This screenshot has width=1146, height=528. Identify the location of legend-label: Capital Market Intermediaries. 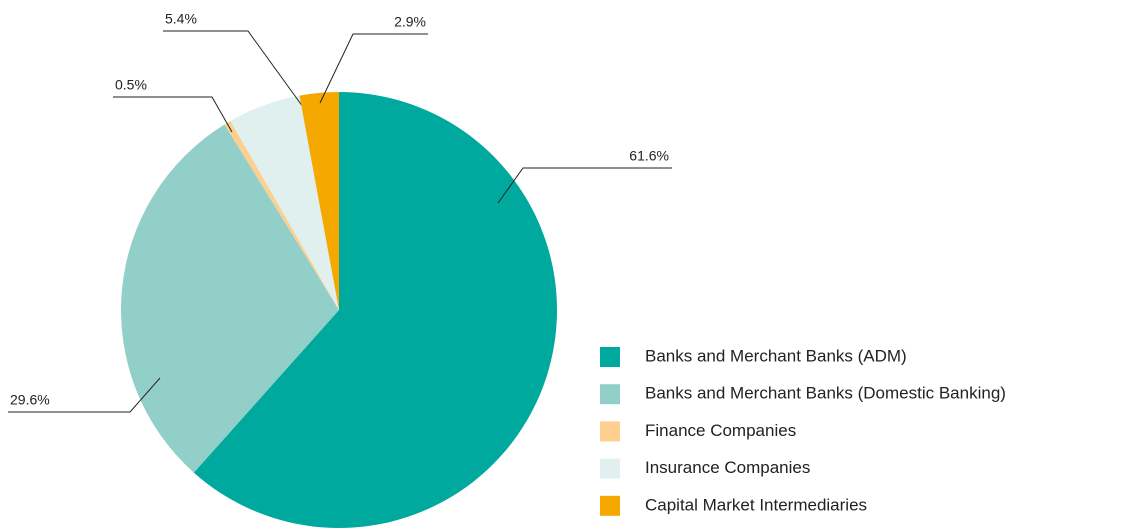
(756, 504).